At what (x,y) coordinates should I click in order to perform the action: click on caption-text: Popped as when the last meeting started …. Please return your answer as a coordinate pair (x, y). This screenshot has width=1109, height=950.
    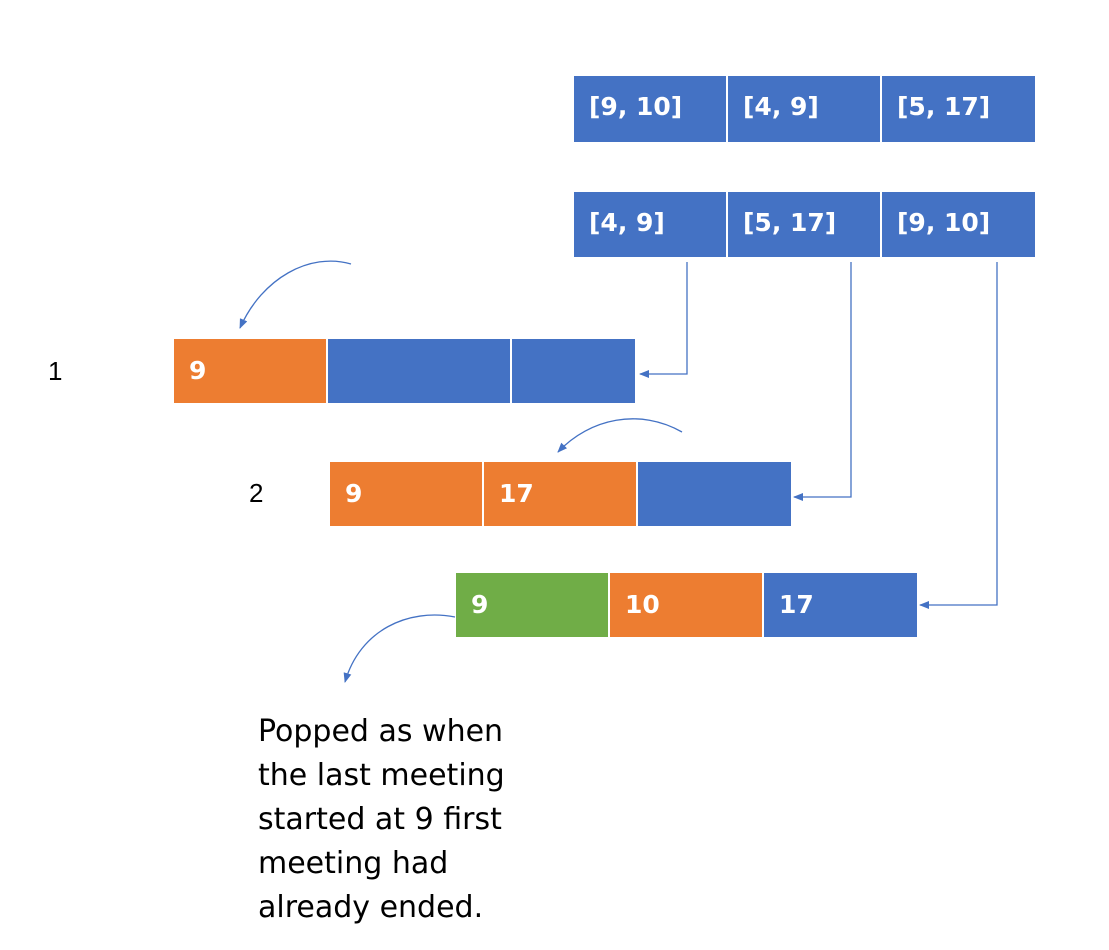
    Looking at the image, I should click on (388, 820).